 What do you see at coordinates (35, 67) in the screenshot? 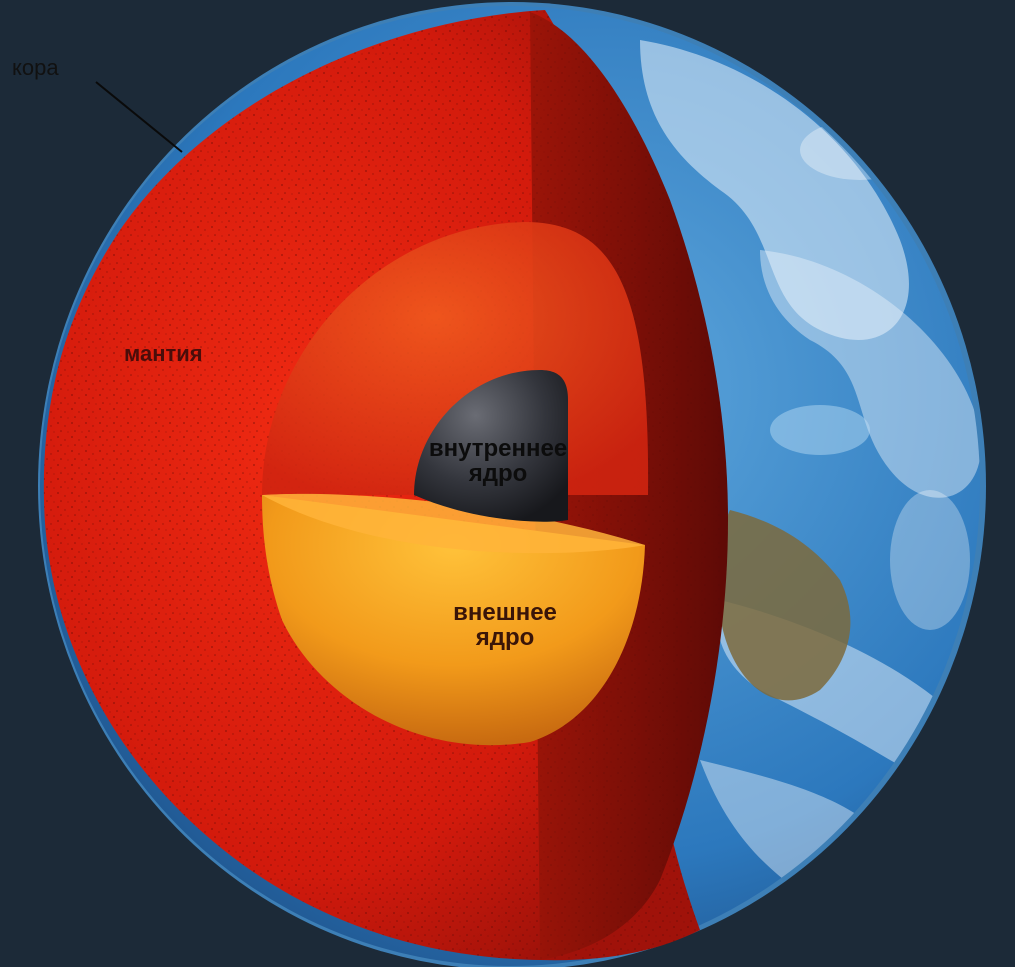
I see `crust-label: кора` at bounding box center [35, 67].